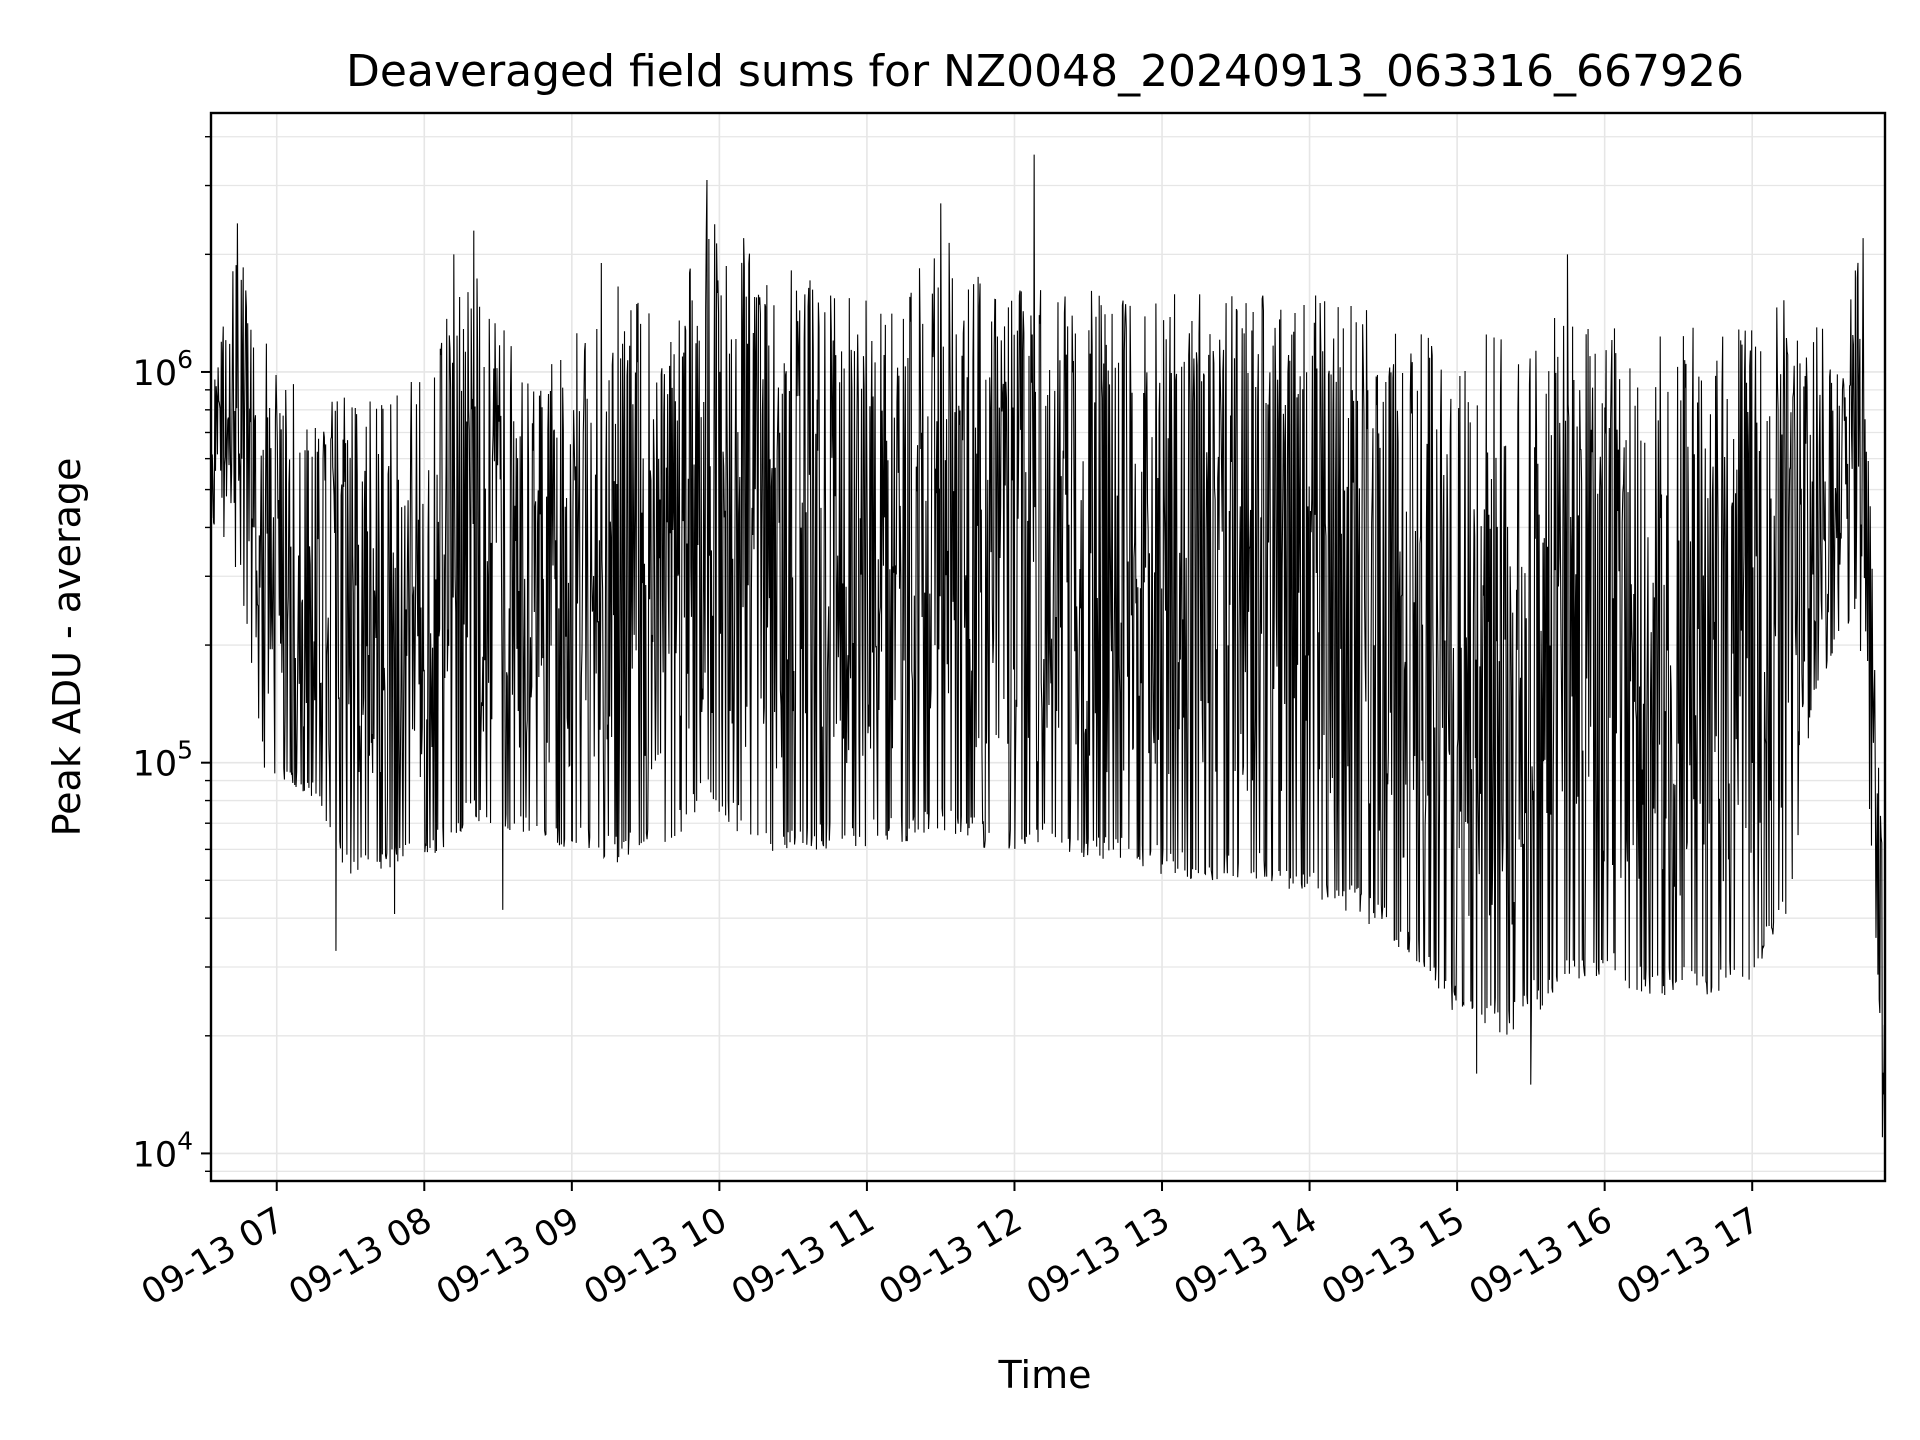 This screenshot has width=1920, height=1440. Describe the element at coordinates (163, 1150) in the screenshot. I see `y-tick-label: 10⁴` at that location.